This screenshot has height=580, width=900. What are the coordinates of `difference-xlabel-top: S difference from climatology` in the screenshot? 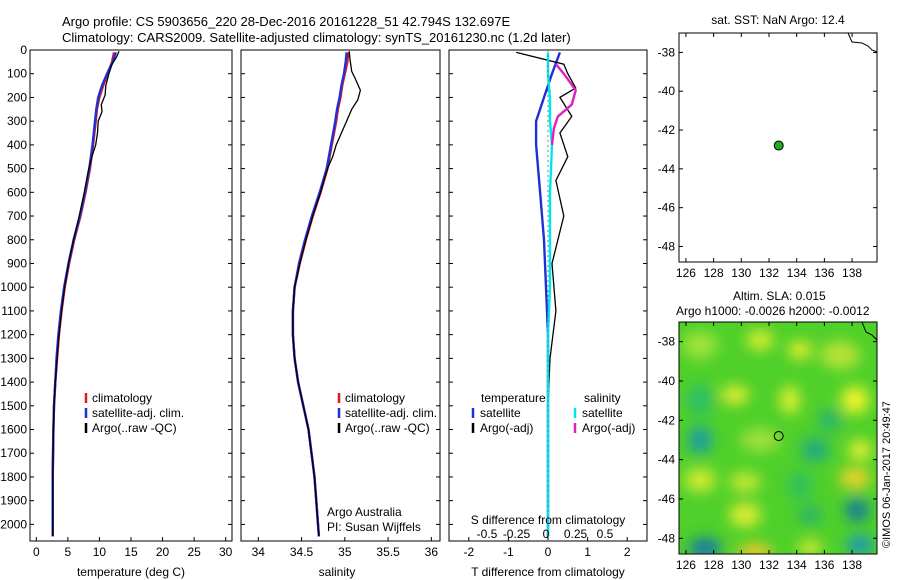 It's located at (548, 520).